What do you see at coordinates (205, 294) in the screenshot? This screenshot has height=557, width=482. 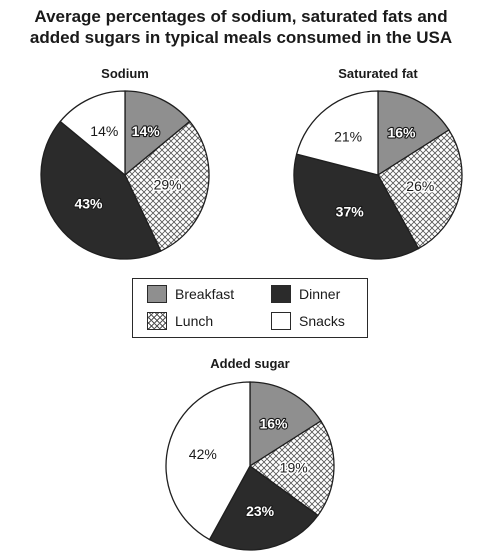 I see `legend-label: Breakfast` at bounding box center [205, 294].